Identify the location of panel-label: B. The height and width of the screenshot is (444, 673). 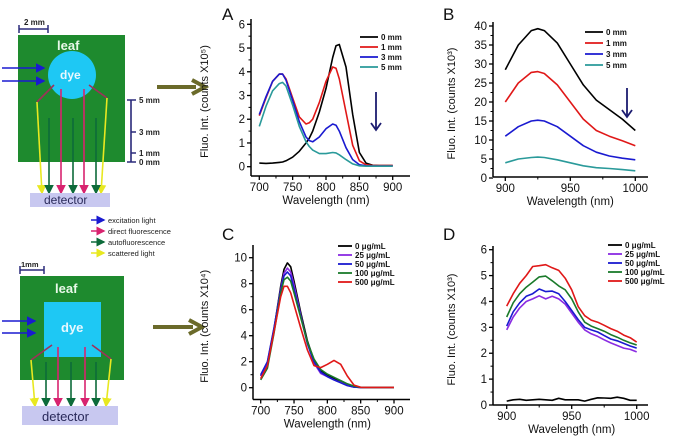
(448, 14).